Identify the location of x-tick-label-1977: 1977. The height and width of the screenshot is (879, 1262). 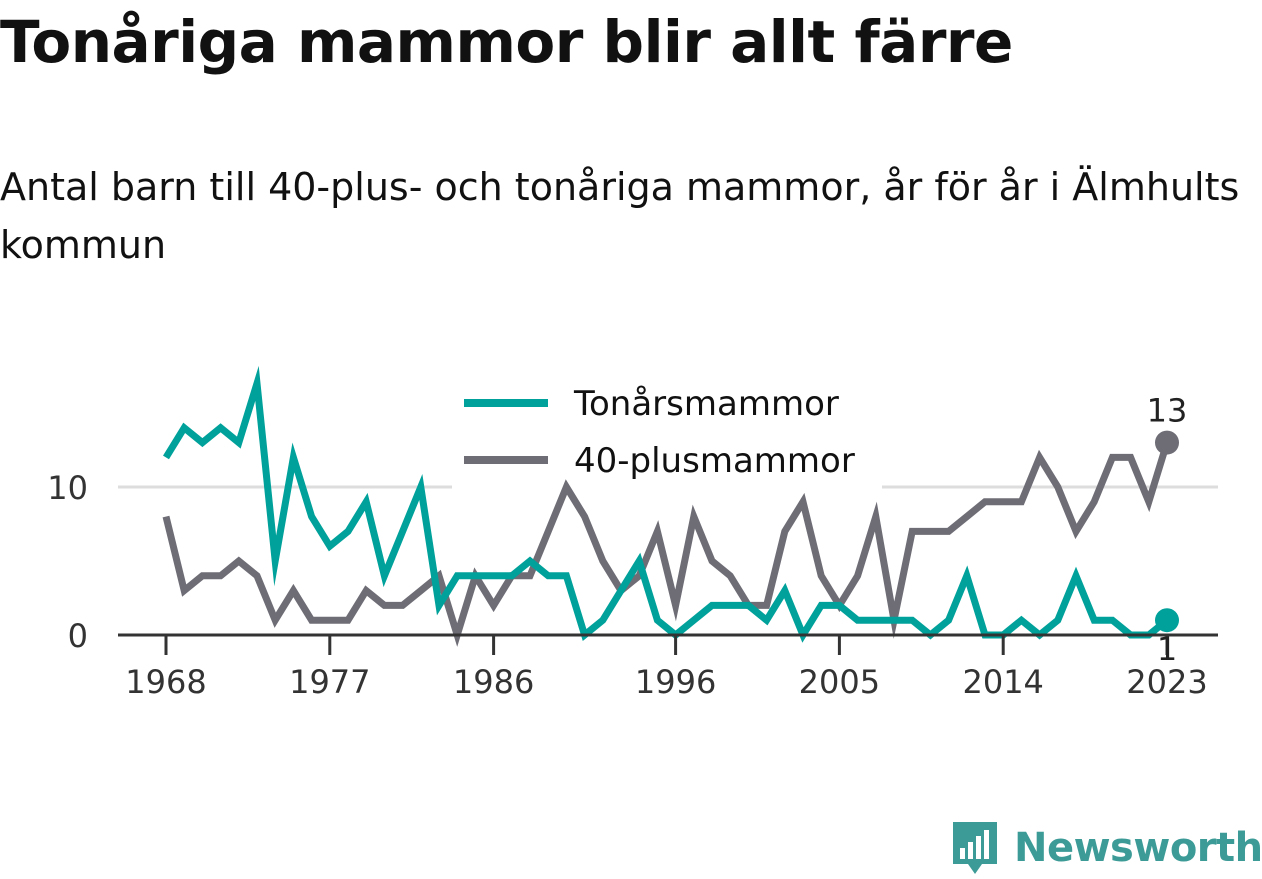
(329, 682).